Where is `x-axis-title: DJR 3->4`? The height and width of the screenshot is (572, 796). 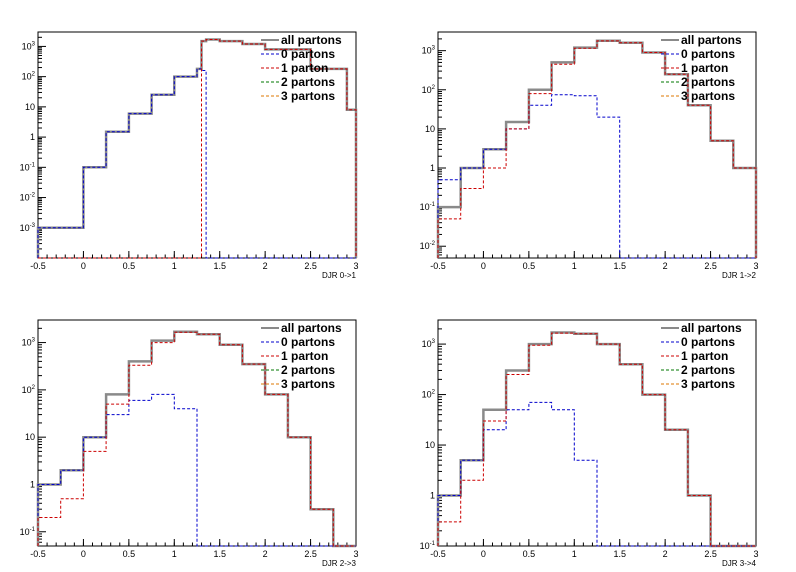
x-axis-title: DJR 3->4 is located at coordinates (739, 563).